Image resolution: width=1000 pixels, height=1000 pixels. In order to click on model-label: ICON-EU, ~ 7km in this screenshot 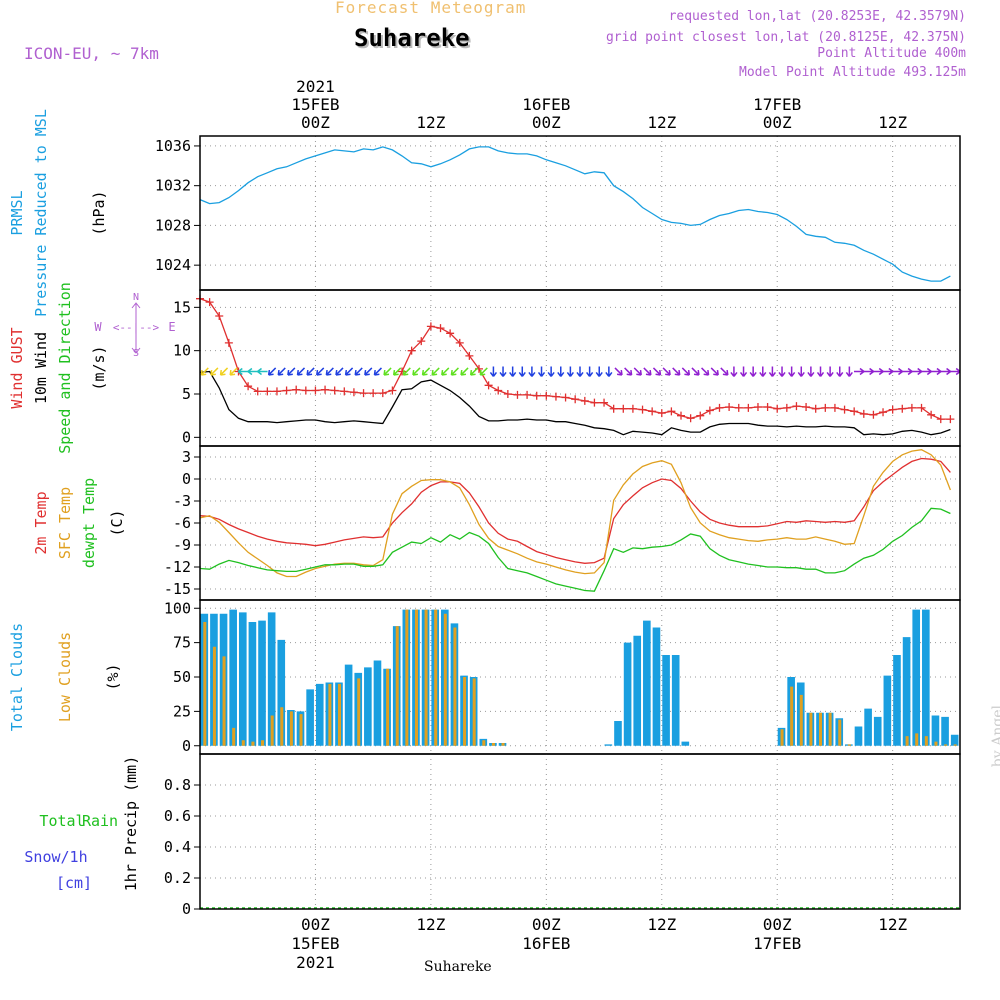, I will do `click(91, 53)`.